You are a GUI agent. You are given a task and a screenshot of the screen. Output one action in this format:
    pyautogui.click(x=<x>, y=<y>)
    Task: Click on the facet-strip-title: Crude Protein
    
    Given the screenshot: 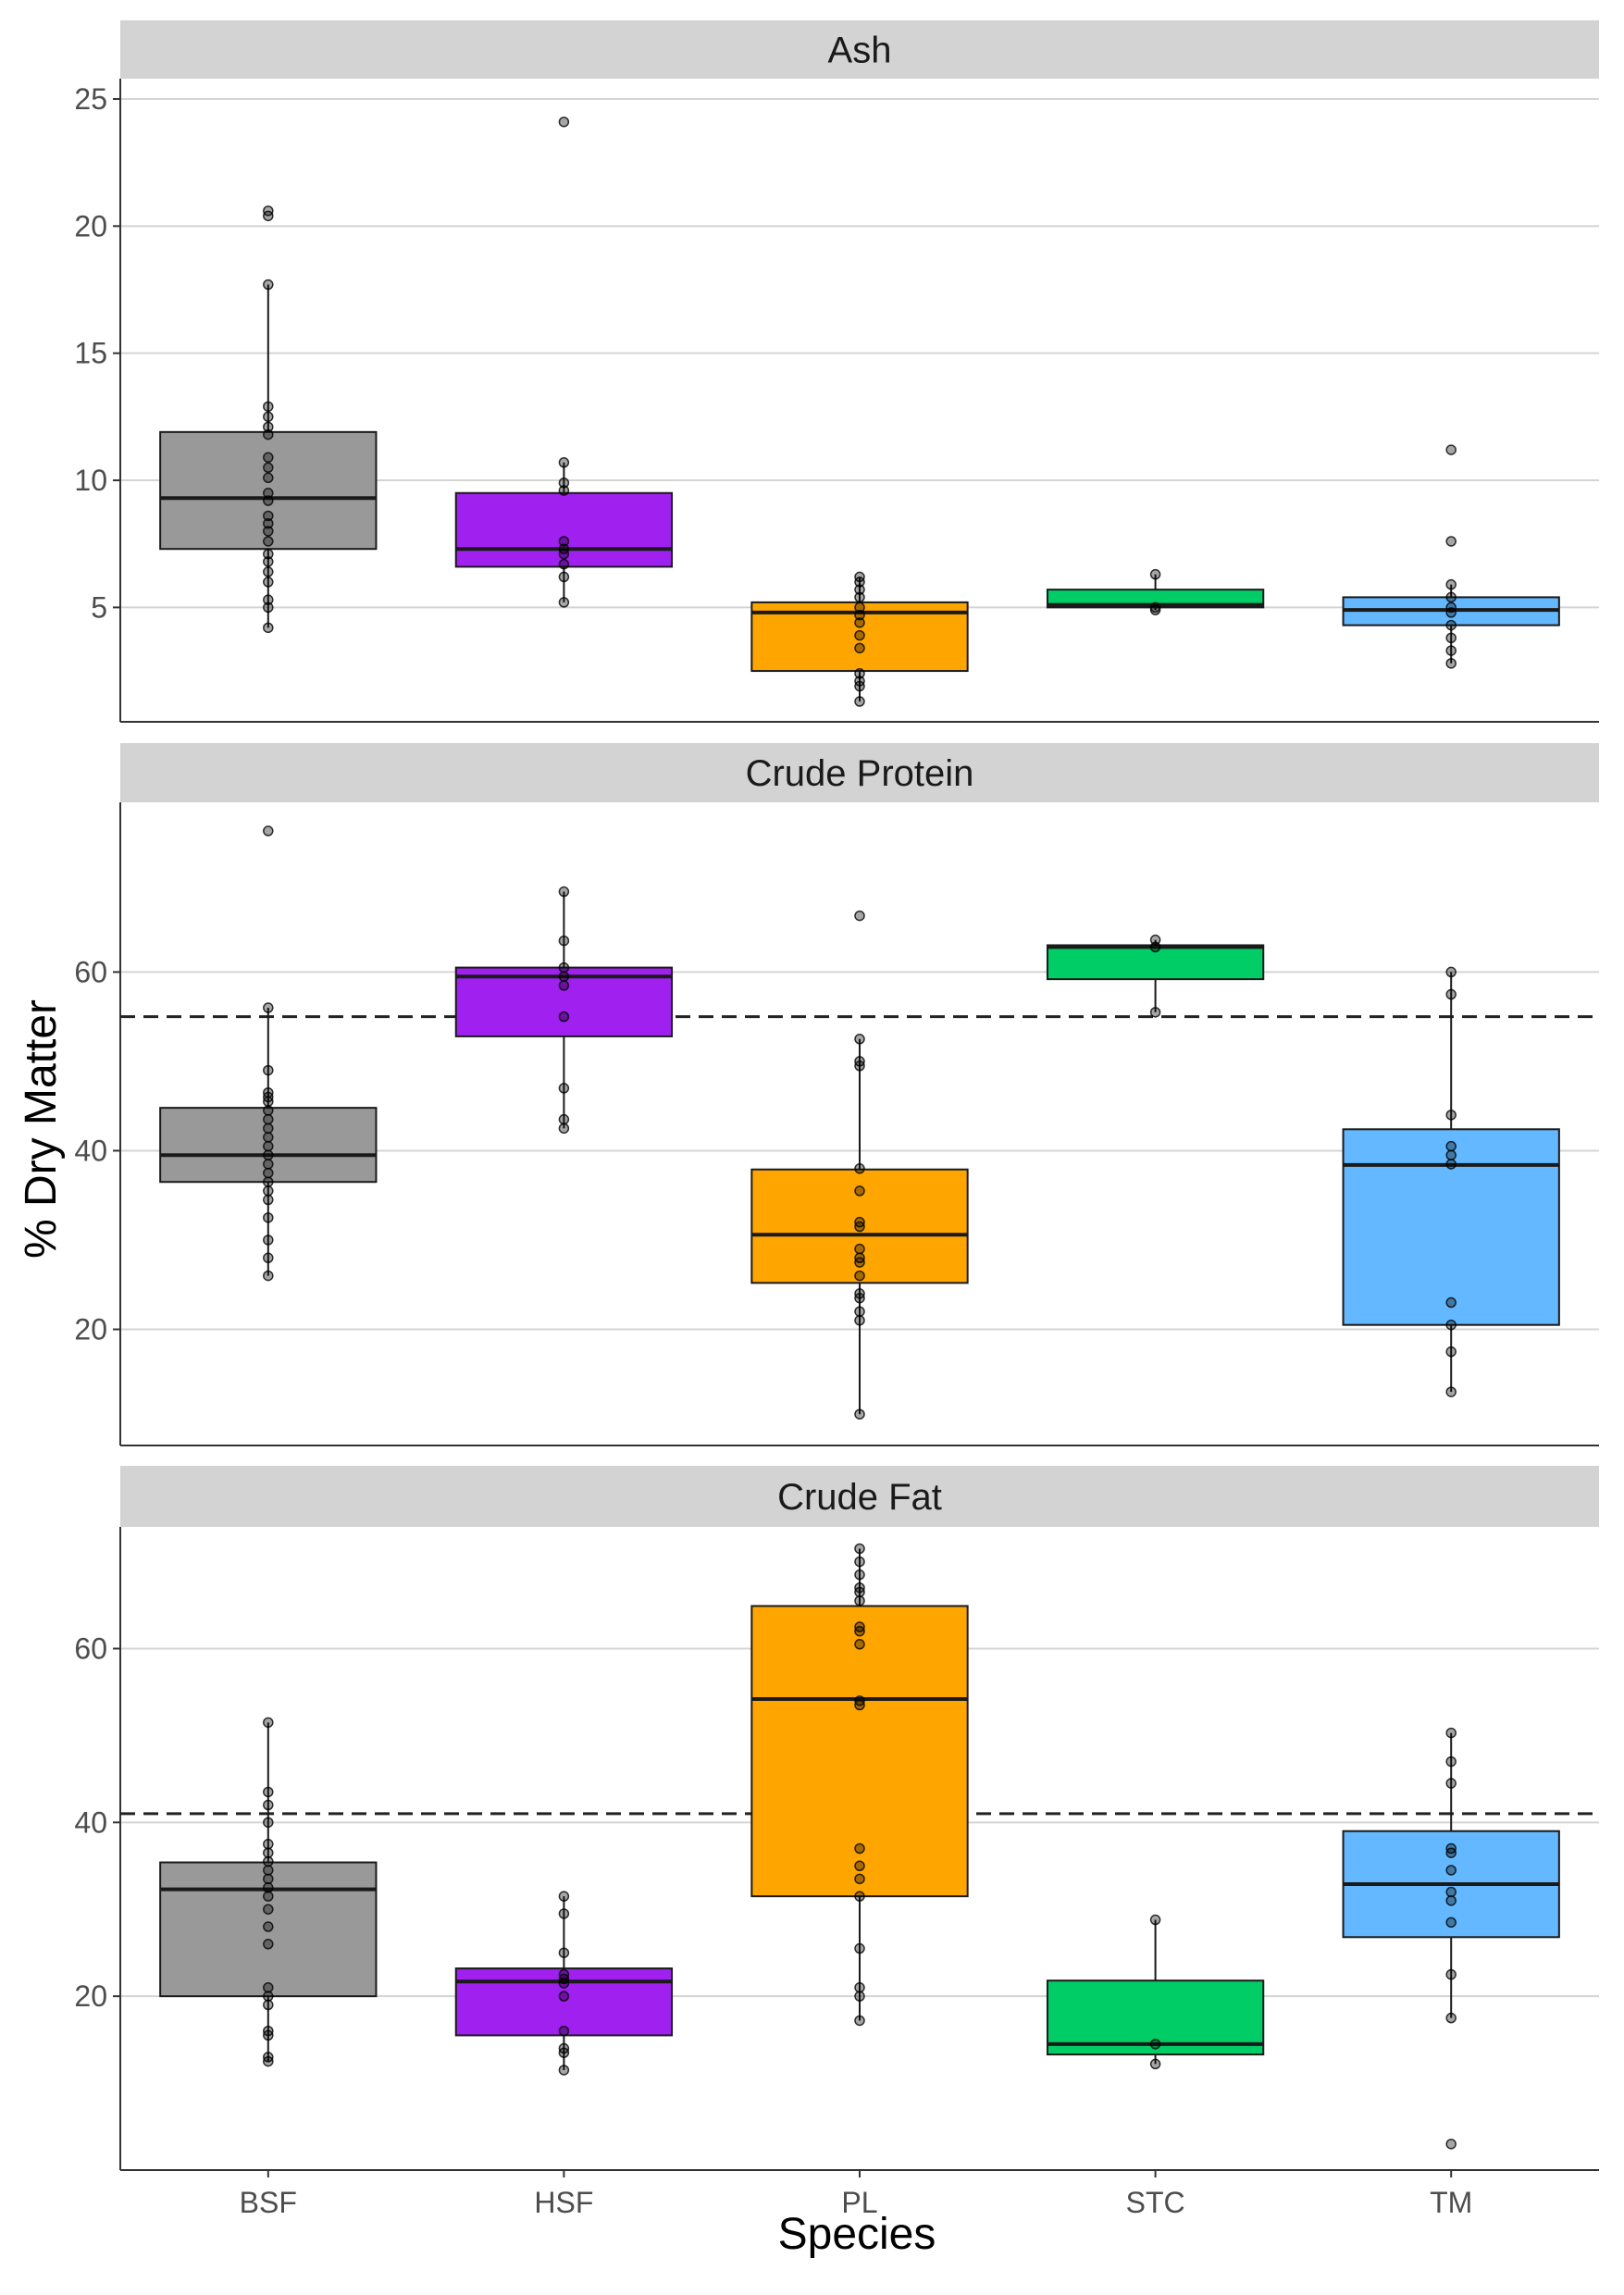 What is the action you would take?
    pyautogui.click(x=860, y=774)
    